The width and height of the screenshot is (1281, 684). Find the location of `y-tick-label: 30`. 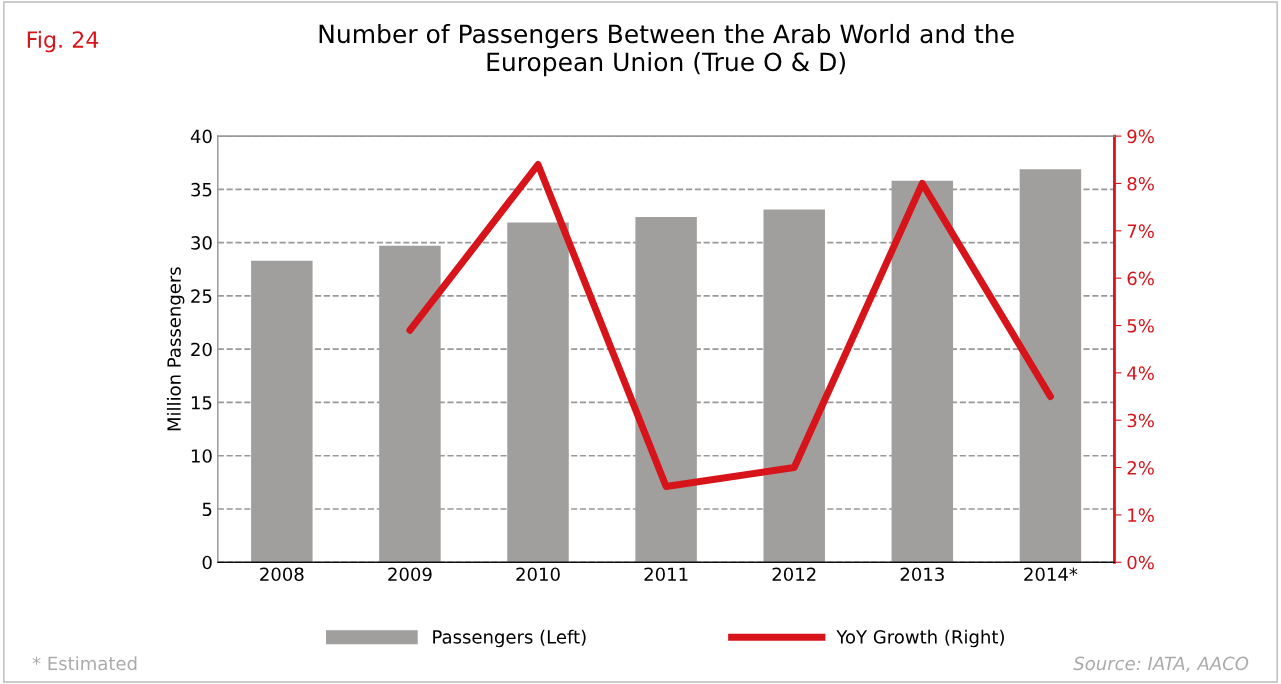

y-tick-label: 30 is located at coordinates (201, 243).